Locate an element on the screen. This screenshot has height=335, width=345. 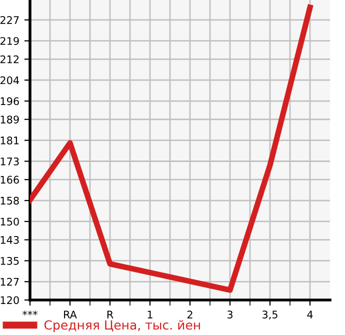
y-tick-label: 173 is located at coordinates (9, 161).